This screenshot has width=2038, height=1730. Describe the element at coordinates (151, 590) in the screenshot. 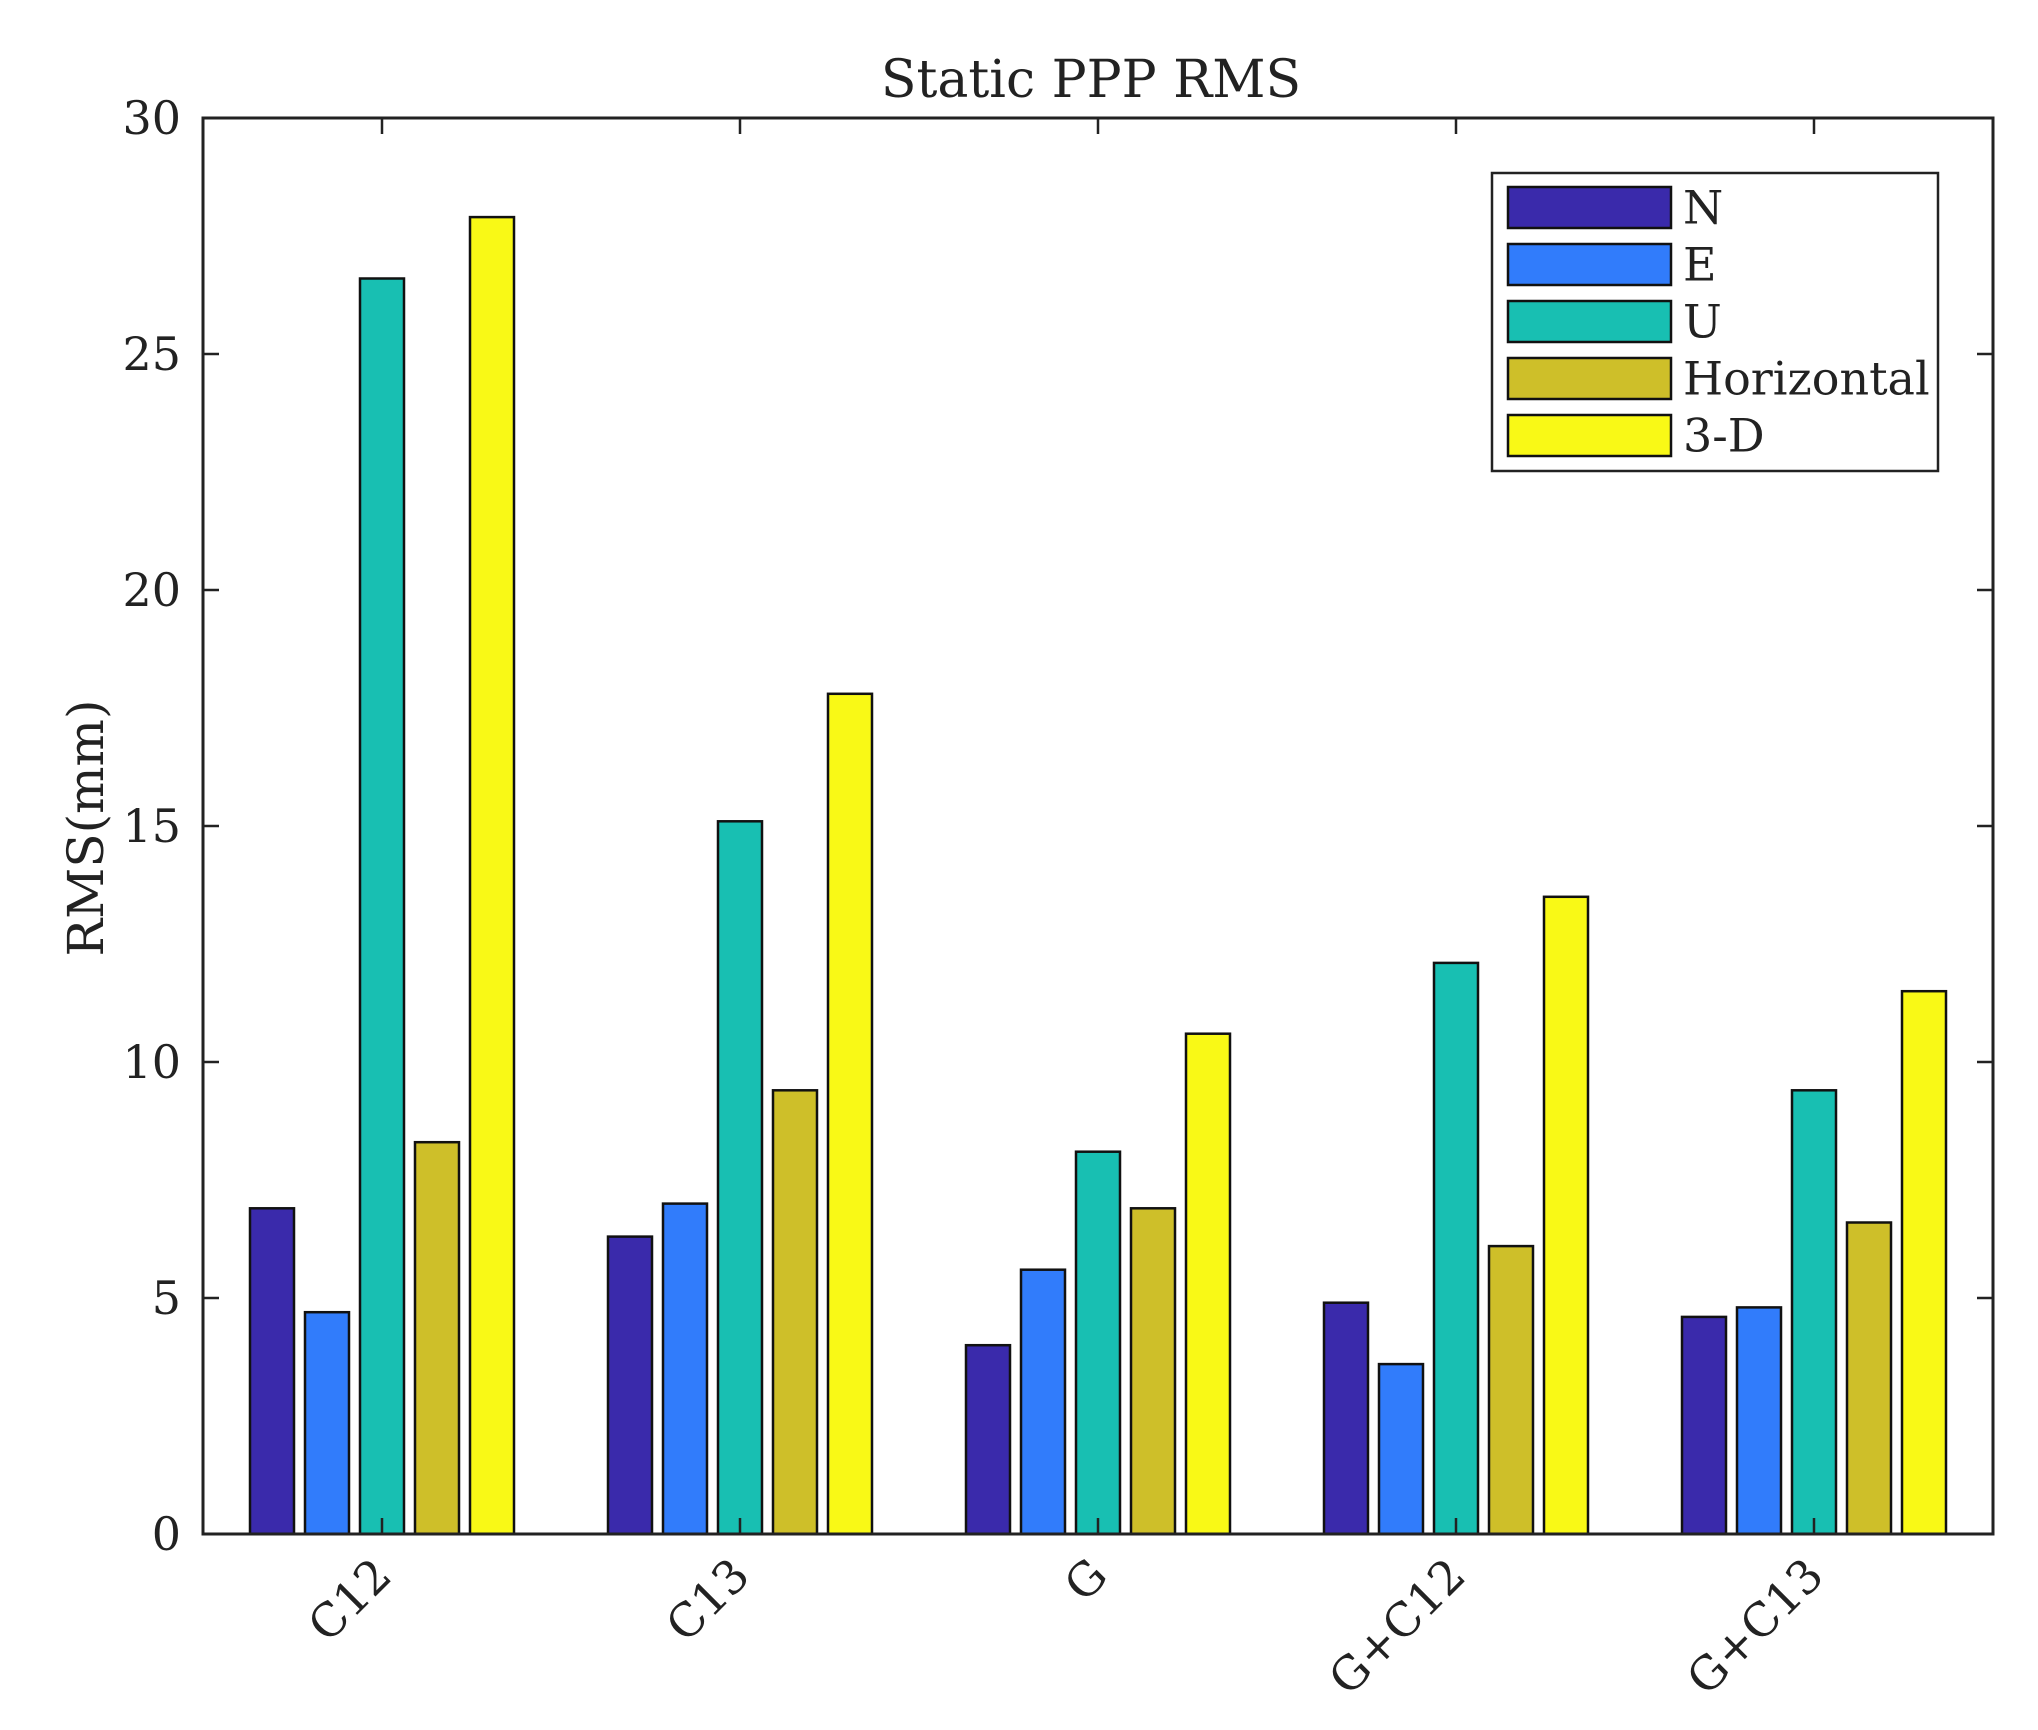

I see `y-tick-label: 20` at that location.